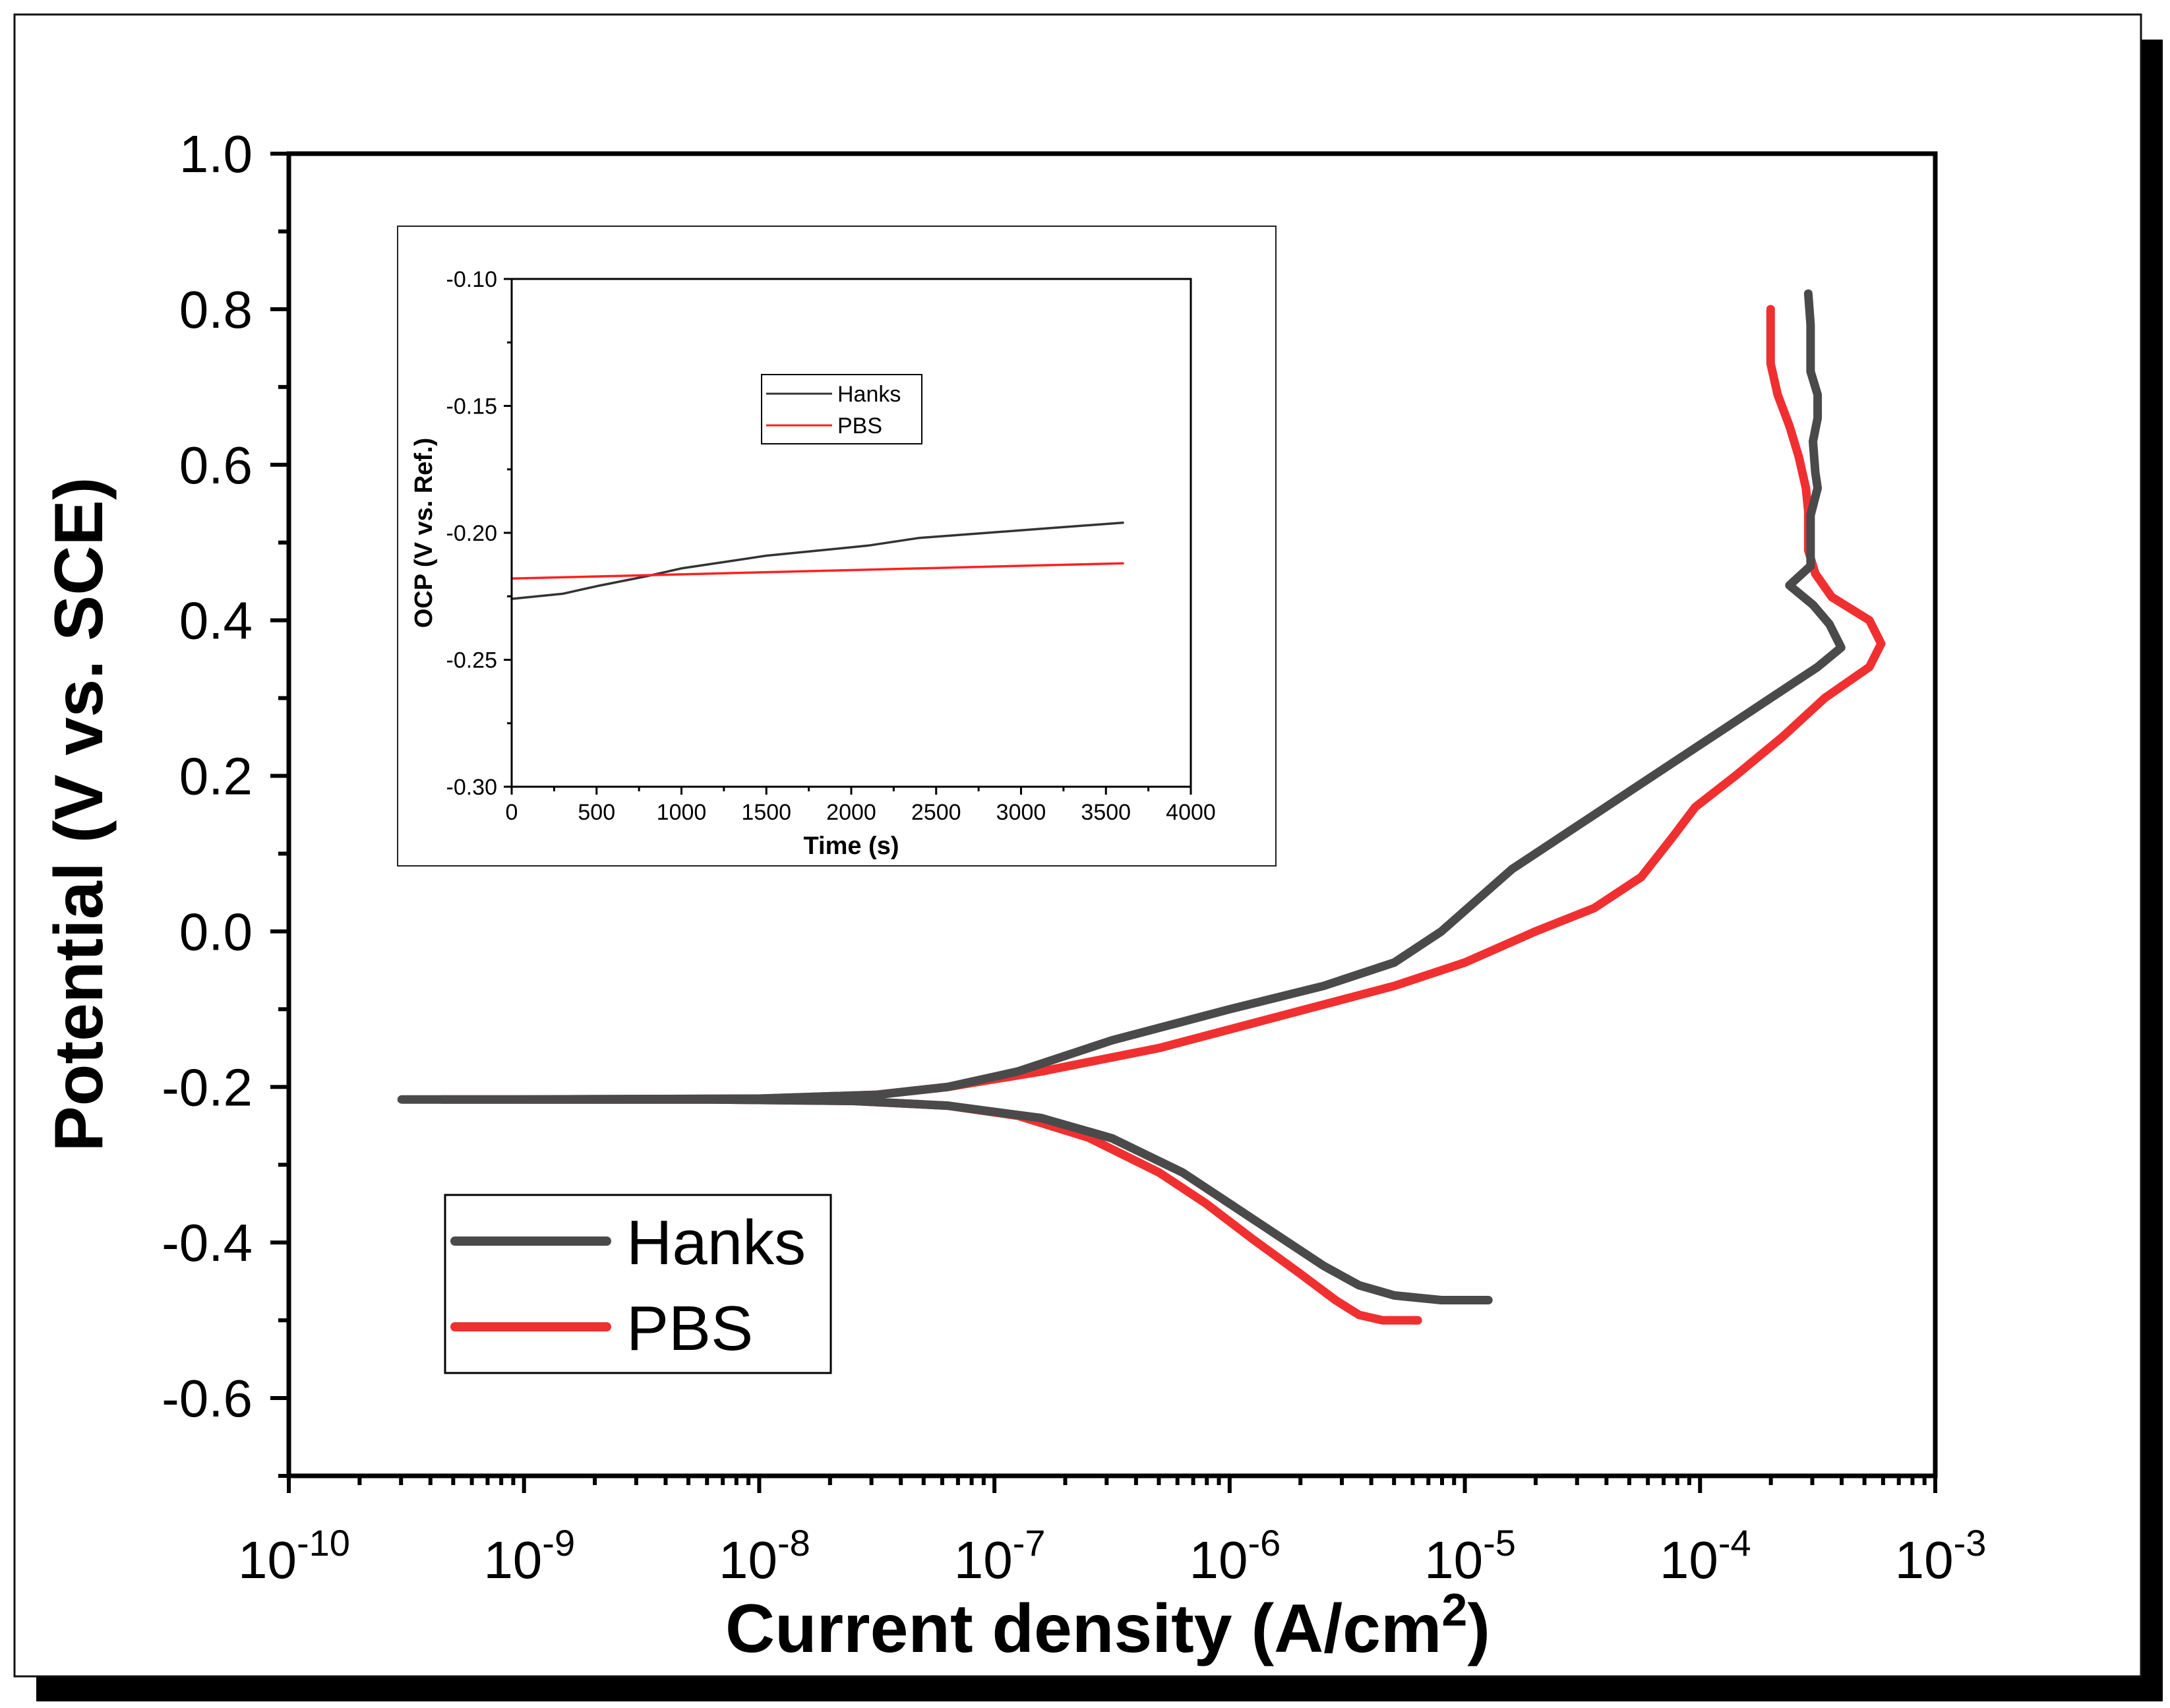 The height and width of the screenshot is (1708, 2170). I want to click on inset-x-tick-label: 3500, so click(1106, 813).